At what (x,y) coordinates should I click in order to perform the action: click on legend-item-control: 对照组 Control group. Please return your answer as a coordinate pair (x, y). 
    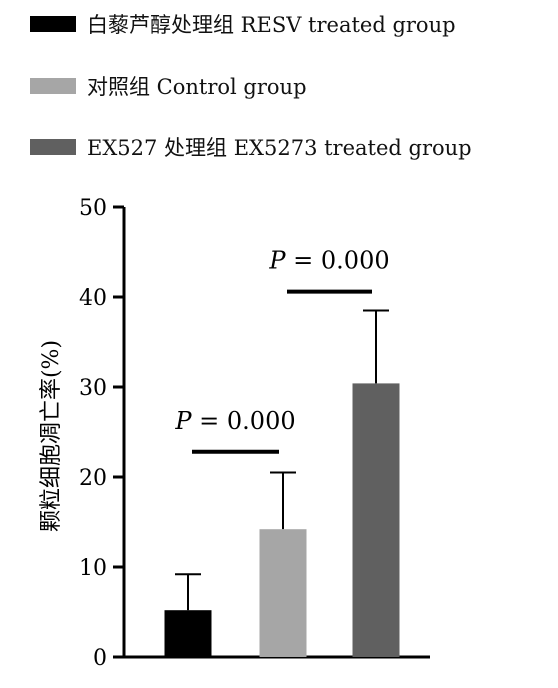
    Looking at the image, I should click on (168, 86).